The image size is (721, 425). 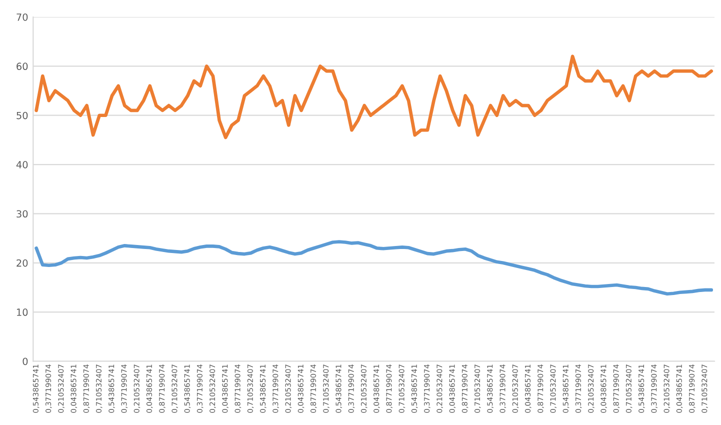 I want to click on y-tick-label: 10, so click(x=22, y=312).